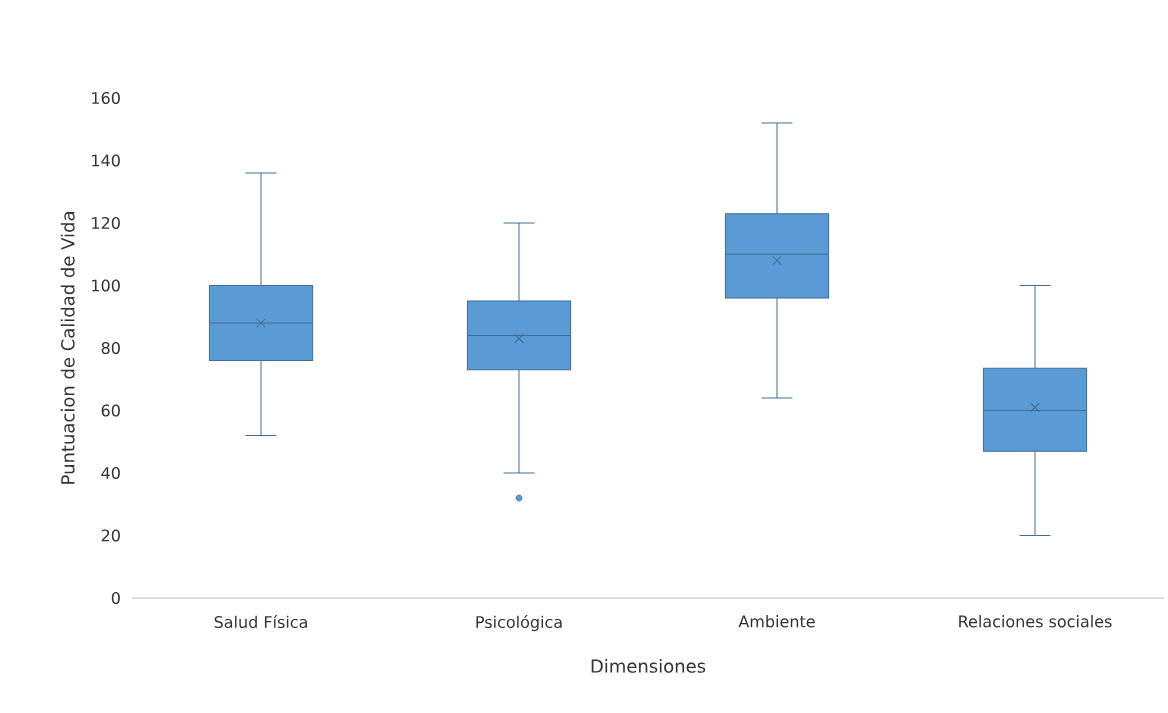  Describe the element at coordinates (1035, 621) in the screenshot. I see `x-tick-label: Relaciones sociales` at that location.